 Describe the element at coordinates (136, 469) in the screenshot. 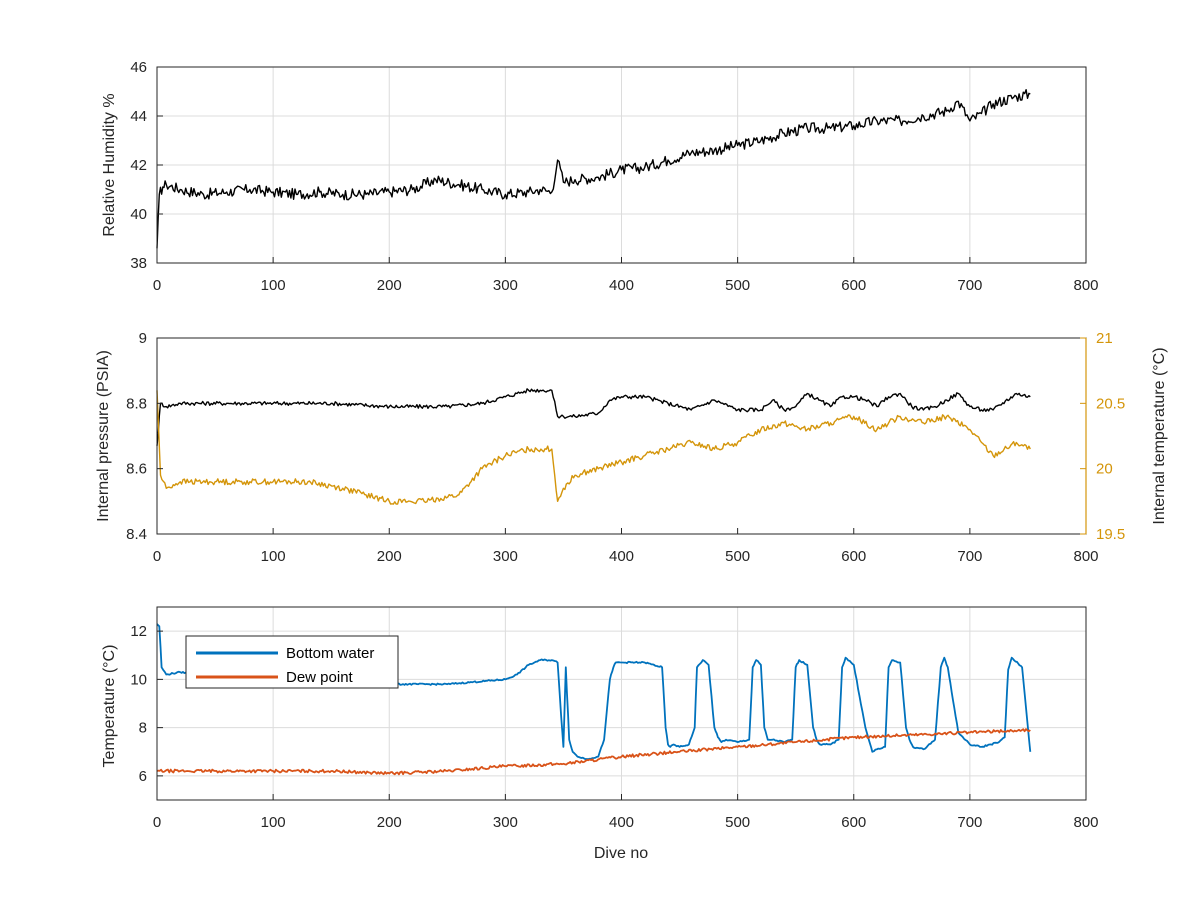

I see `pressure-y-tick-label-1: 8.6` at that location.